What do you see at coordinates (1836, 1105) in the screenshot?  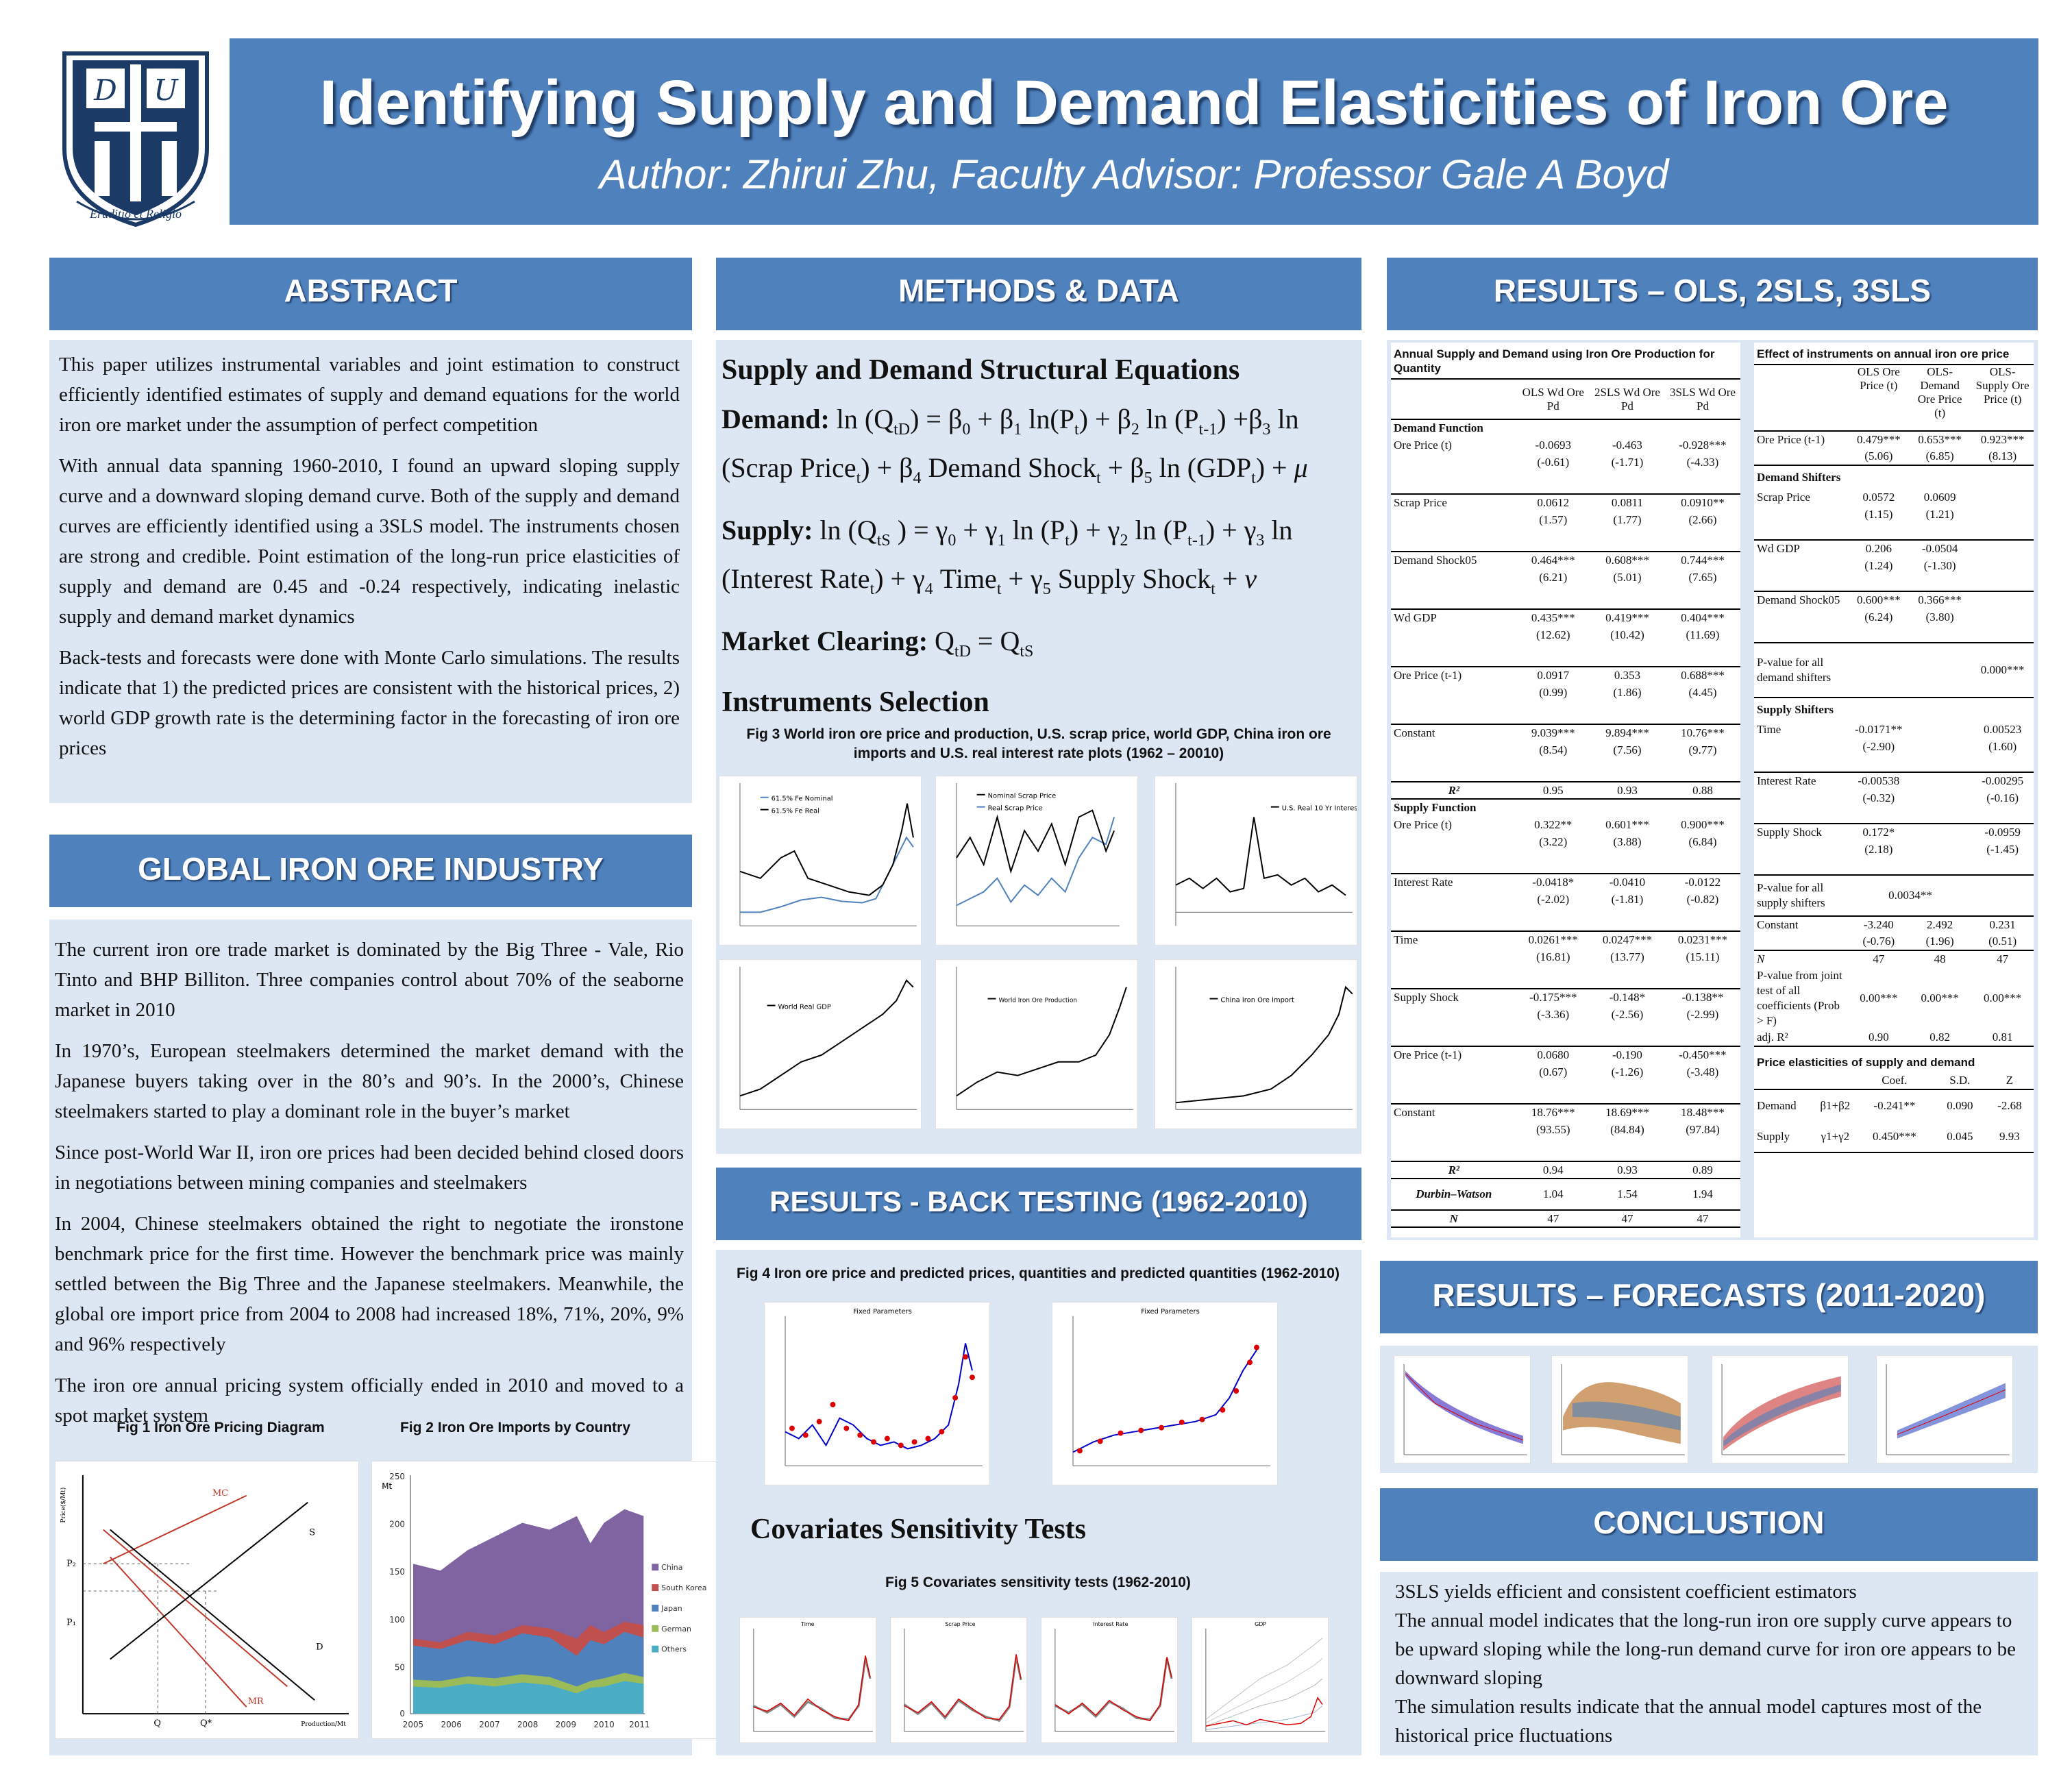 I see `table3-symbol: β1+β2` at bounding box center [1836, 1105].